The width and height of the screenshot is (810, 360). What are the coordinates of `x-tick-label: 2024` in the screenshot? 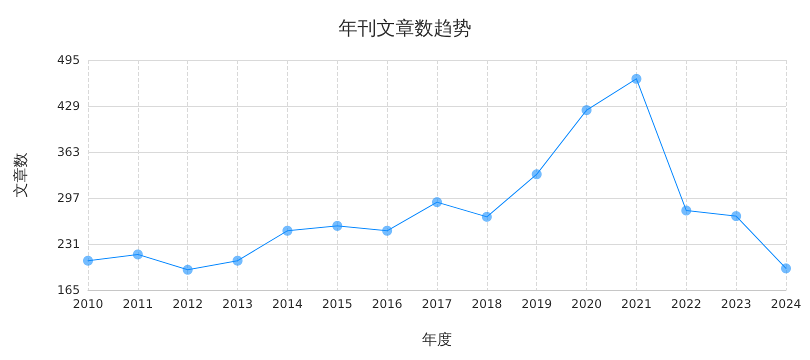 It's located at (786, 304).